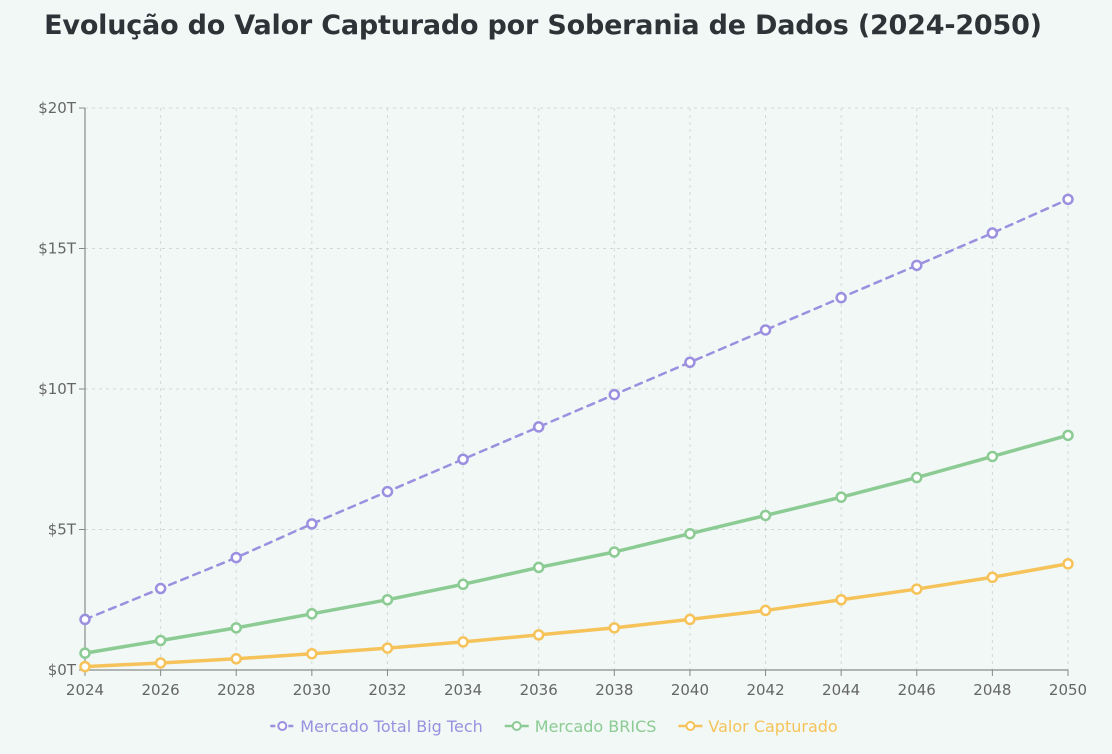 The width and height of the screenshot is (1112, 754). Describe the element at coordinates (1068, 690) in the screenshot. I see `x-tick-label: 2050` at that location.